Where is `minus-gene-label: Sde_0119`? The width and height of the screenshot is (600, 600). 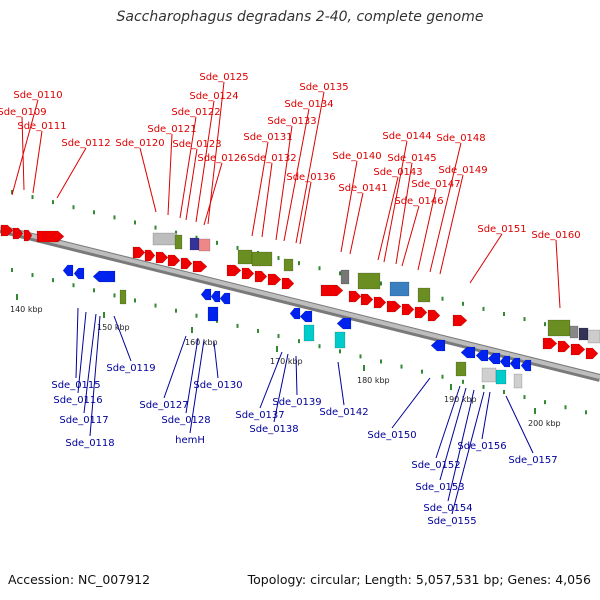 minus-gene-label: Sde_0119 is located at coordinates (130, 368).